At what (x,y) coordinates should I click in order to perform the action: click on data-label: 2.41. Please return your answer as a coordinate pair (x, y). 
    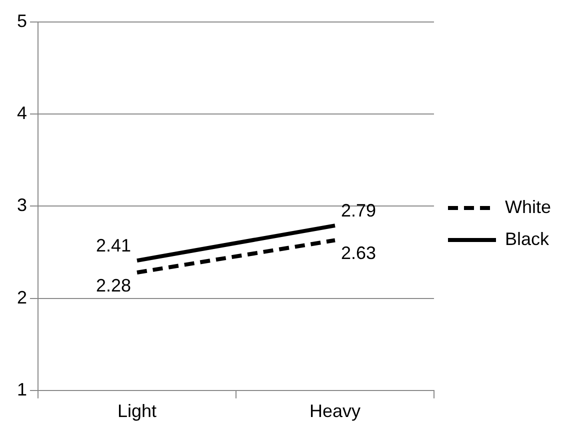
    Looking at the image, I should click on (114, 246).